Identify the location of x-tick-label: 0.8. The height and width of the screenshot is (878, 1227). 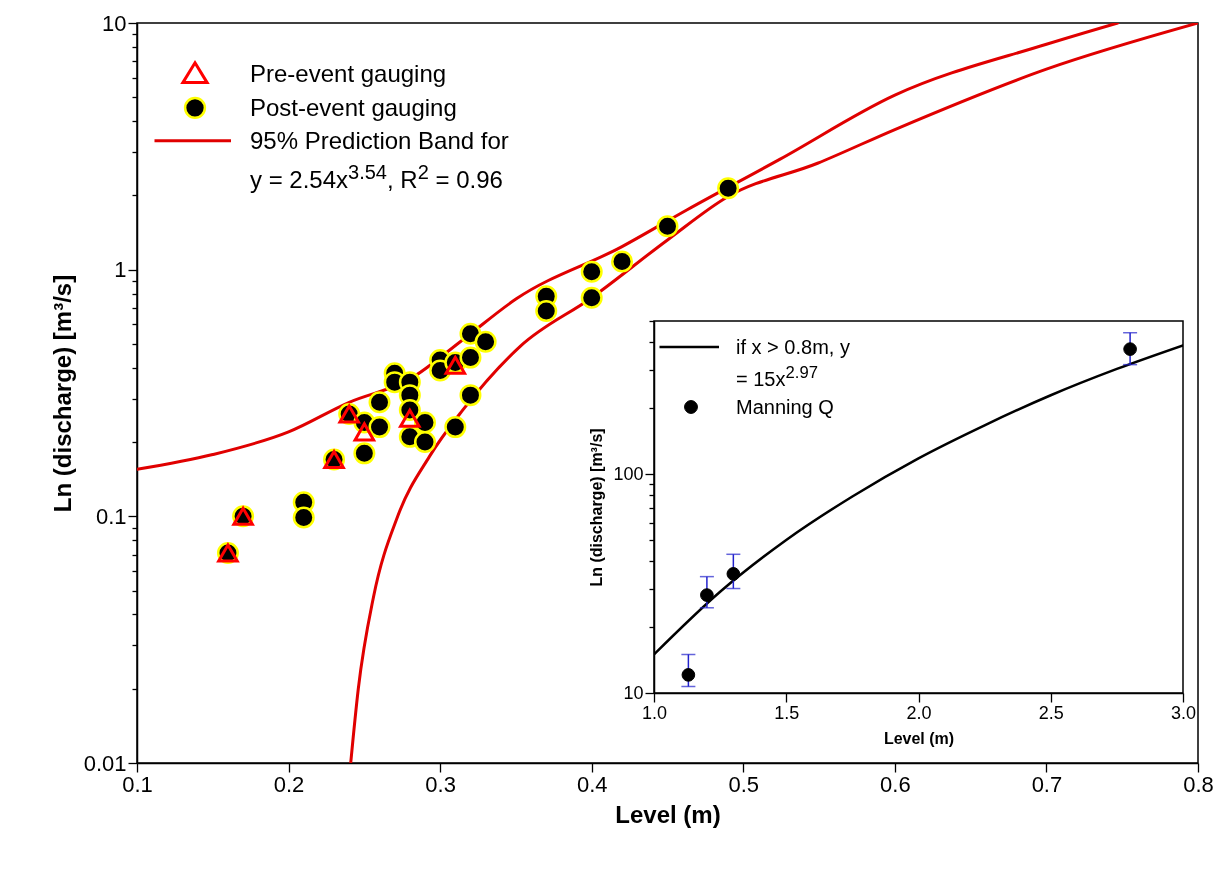
(1198, 784).